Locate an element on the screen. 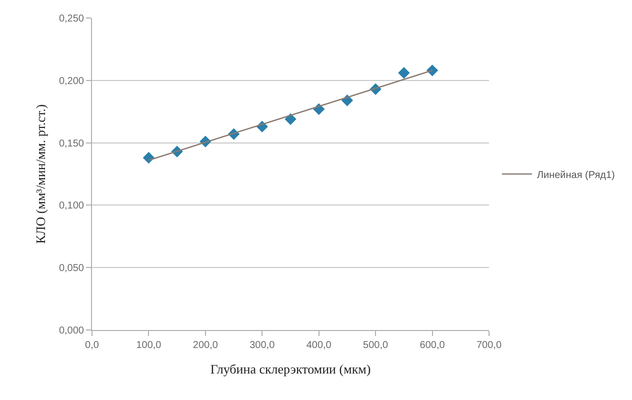 The height and width of the screenshot is (400, 632). x-tick-label: 200,0 is located at coordinates (205, 345).